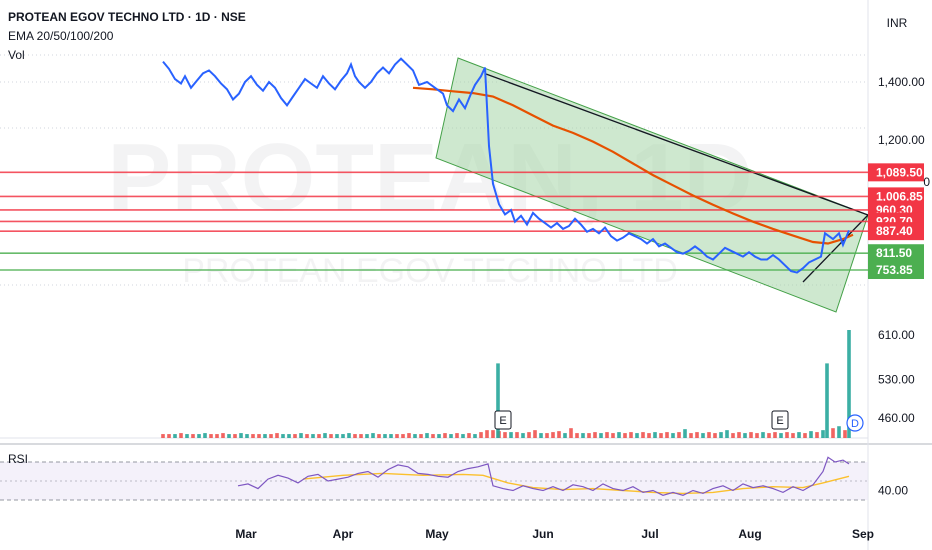 Image resolution: width=932 pixels, height=550 pixels. What do you see at coordinates (677, 144) in the screenshot?
I see `trendline-upper` at bounding box center [677, 144].